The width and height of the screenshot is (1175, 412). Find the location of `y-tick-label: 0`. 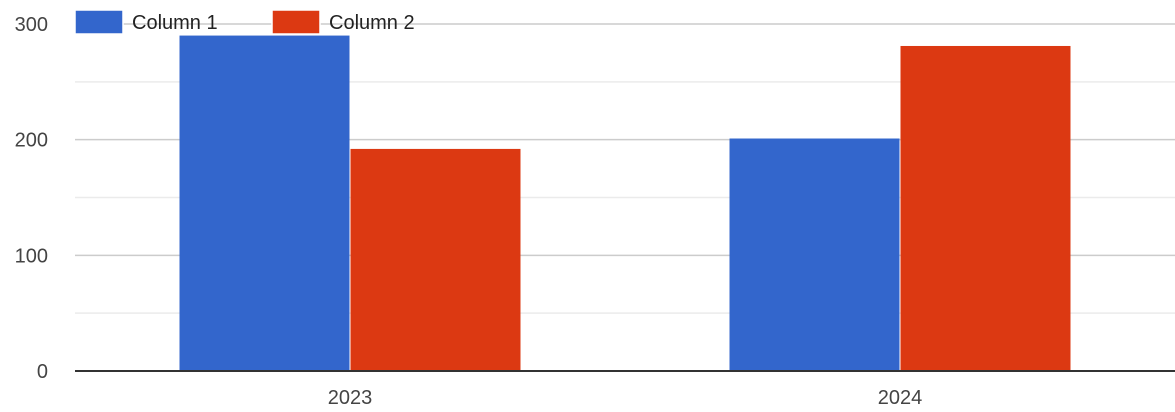

y-tick-label: 0 is located at coordinates (42, 372).